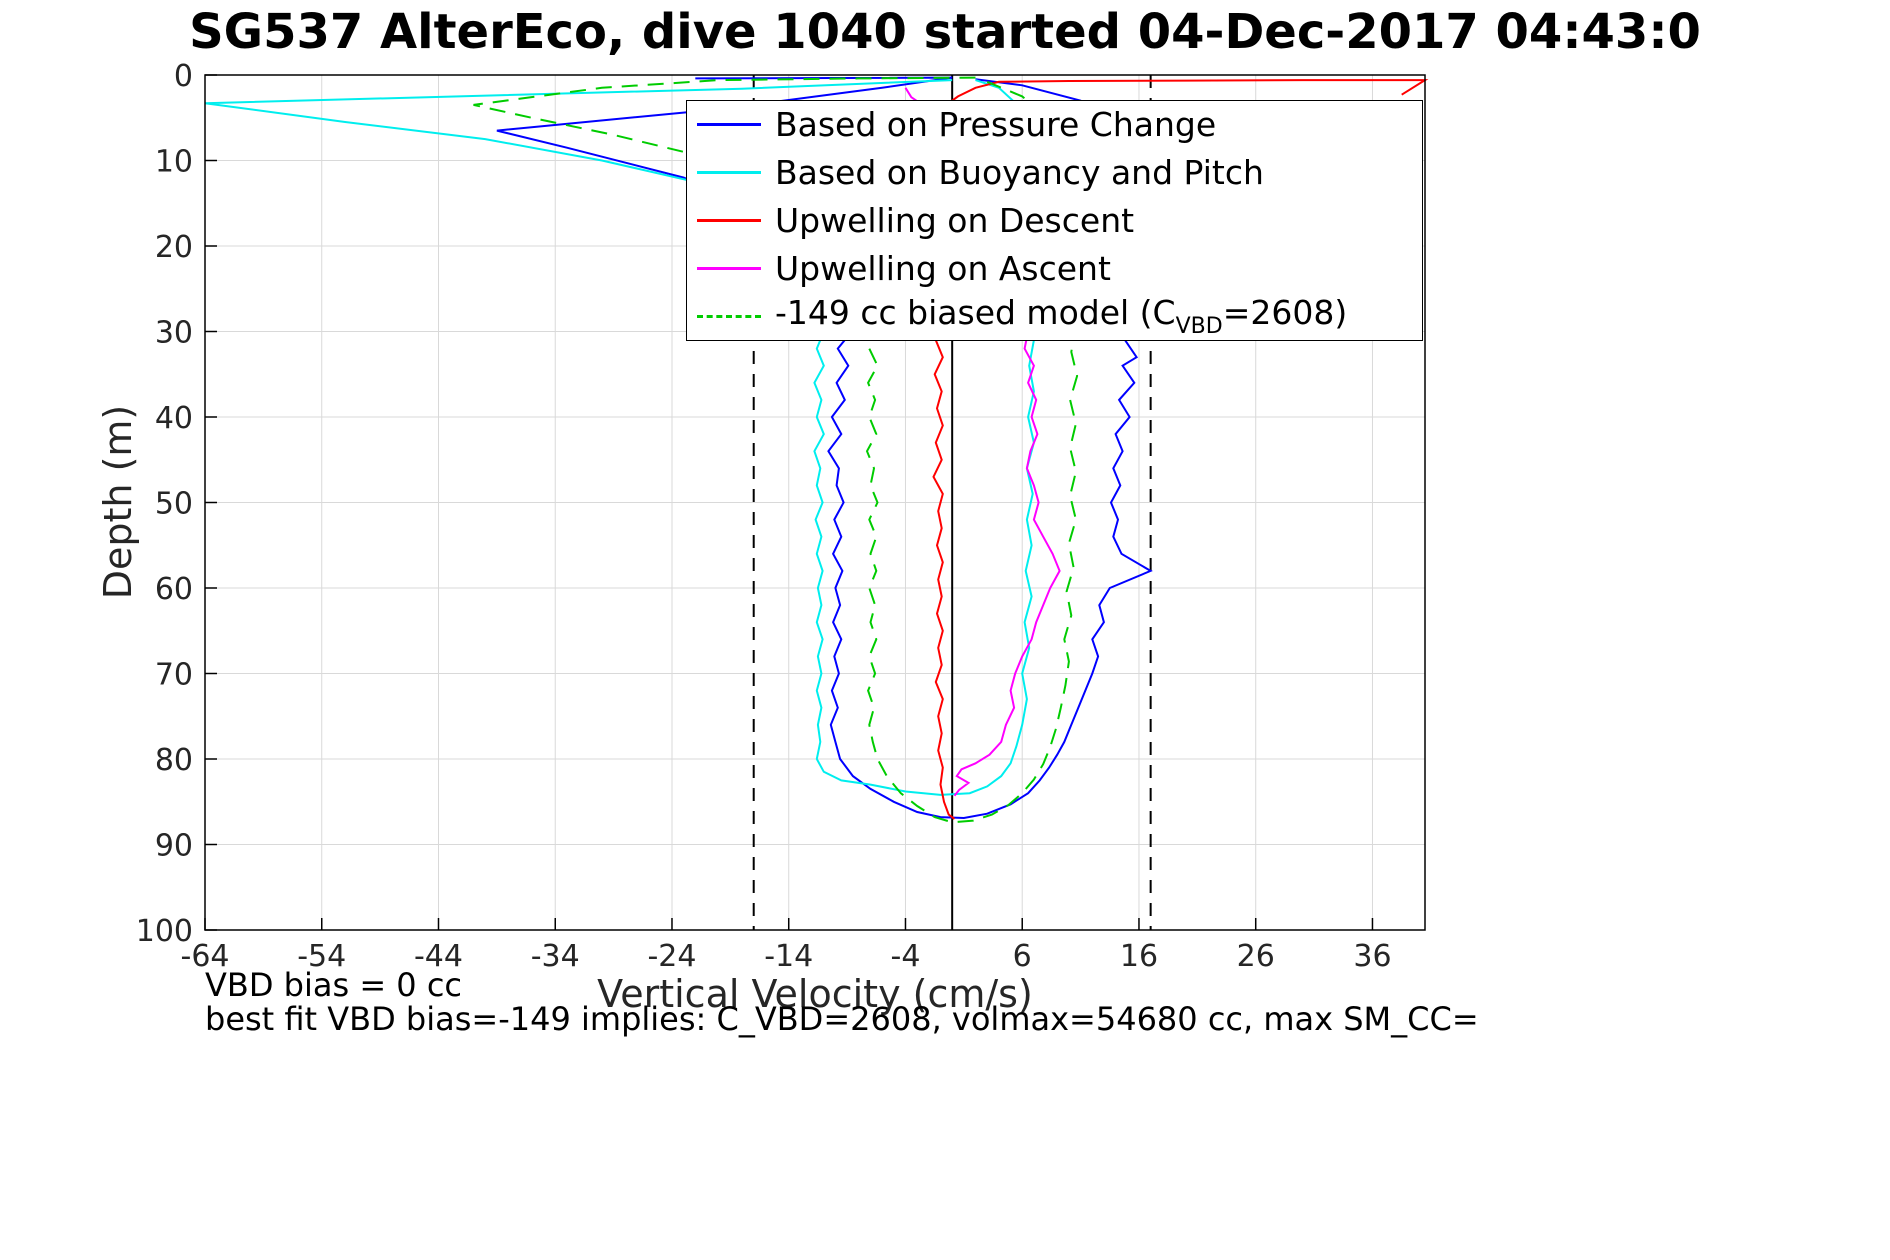  Describe the element at coordinates (183, 76) in the screenshot. I see `y-tick-label: 0` at that location.